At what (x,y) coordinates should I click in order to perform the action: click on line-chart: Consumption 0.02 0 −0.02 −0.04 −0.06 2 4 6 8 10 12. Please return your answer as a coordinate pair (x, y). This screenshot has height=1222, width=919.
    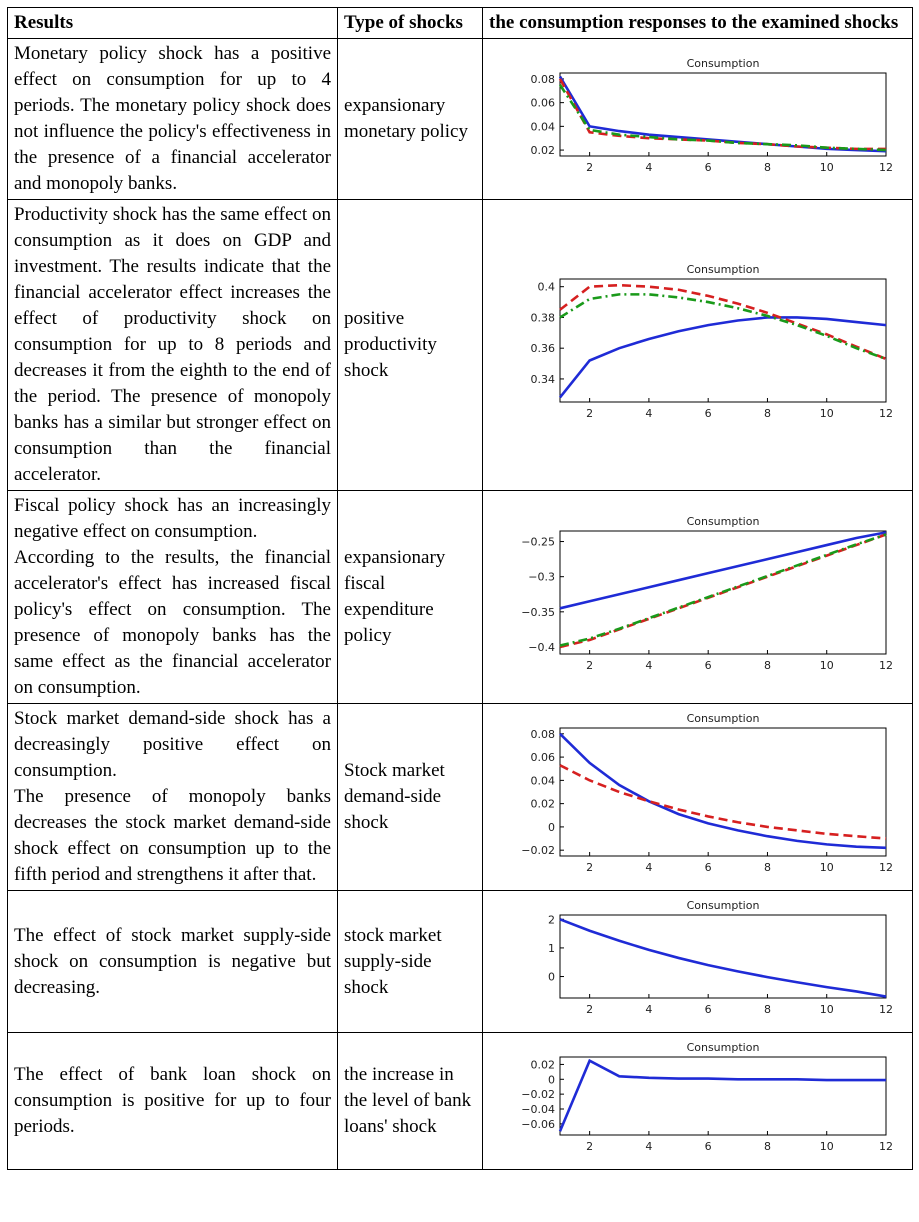
    Looking at the image, I should click on (707, 1097).